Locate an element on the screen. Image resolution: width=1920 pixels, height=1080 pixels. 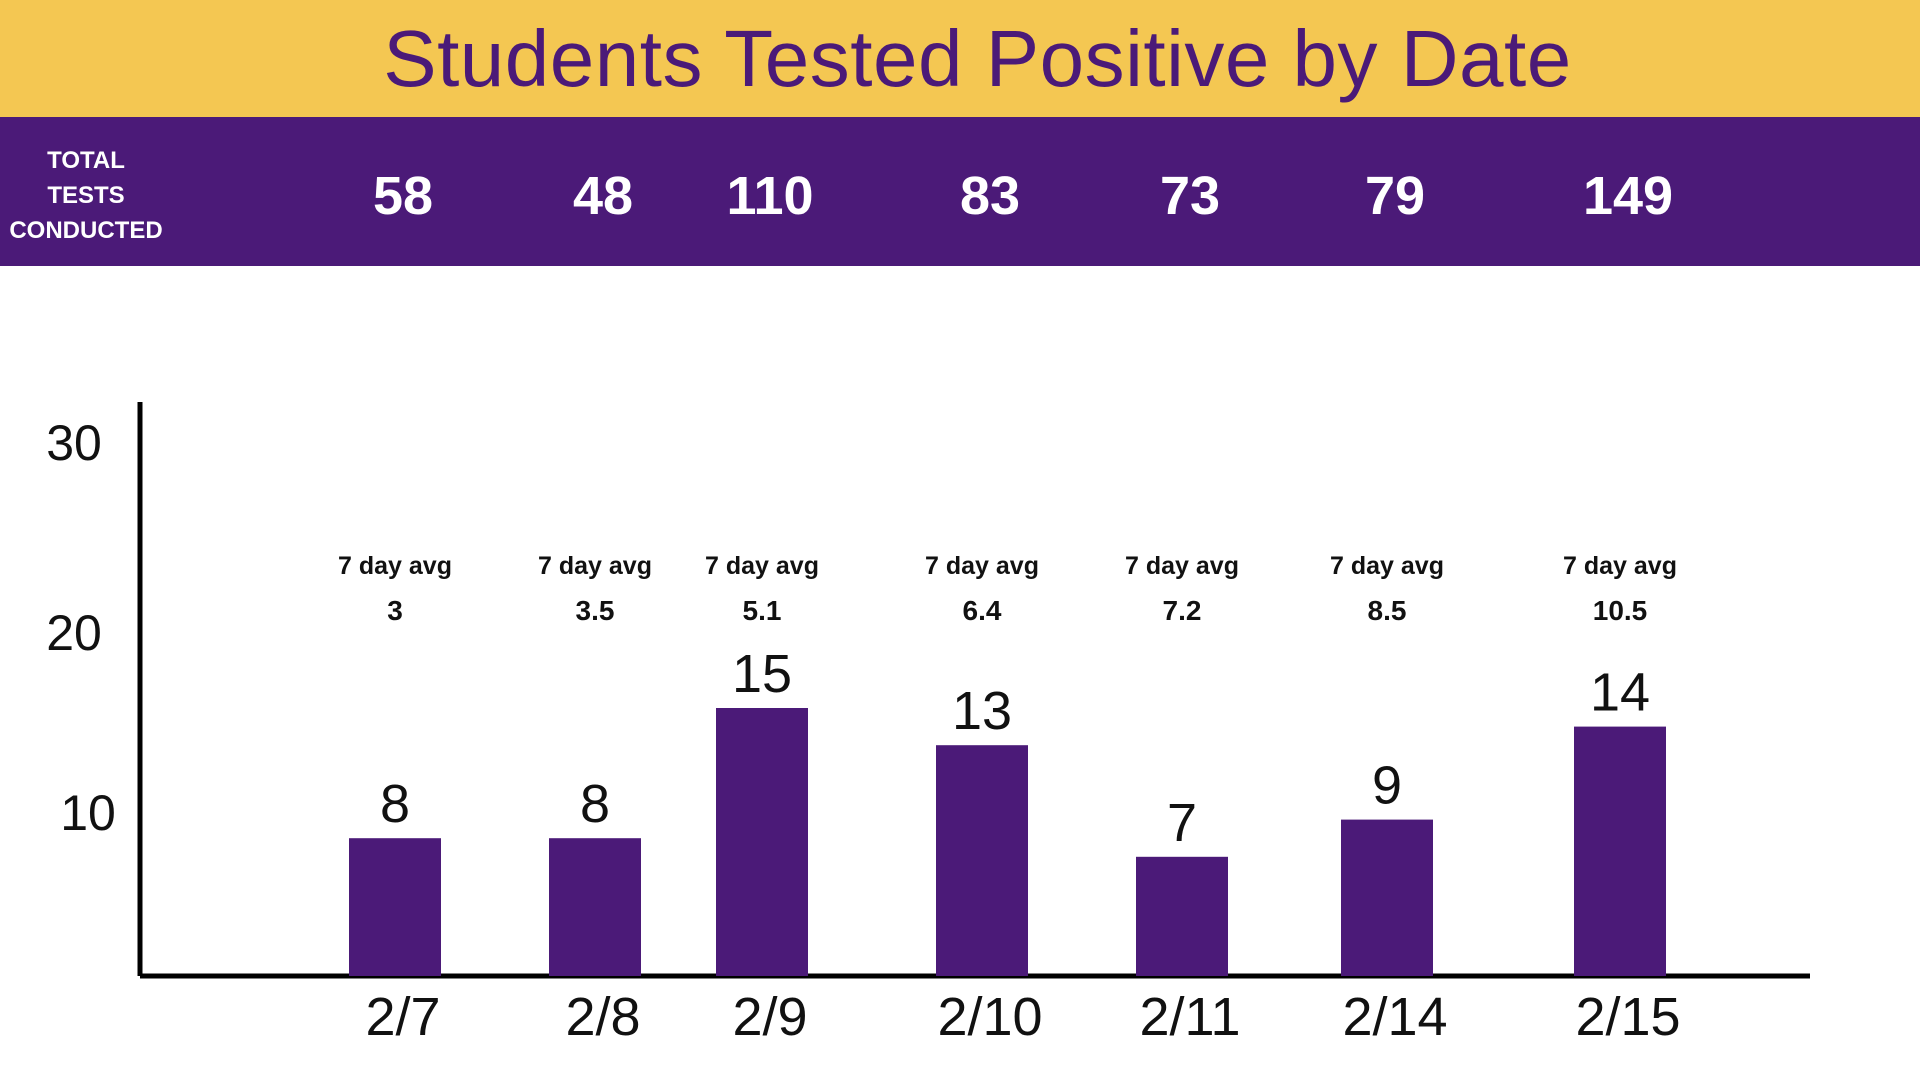
total-tests-value: 83 is located at coordinates (990, 196).